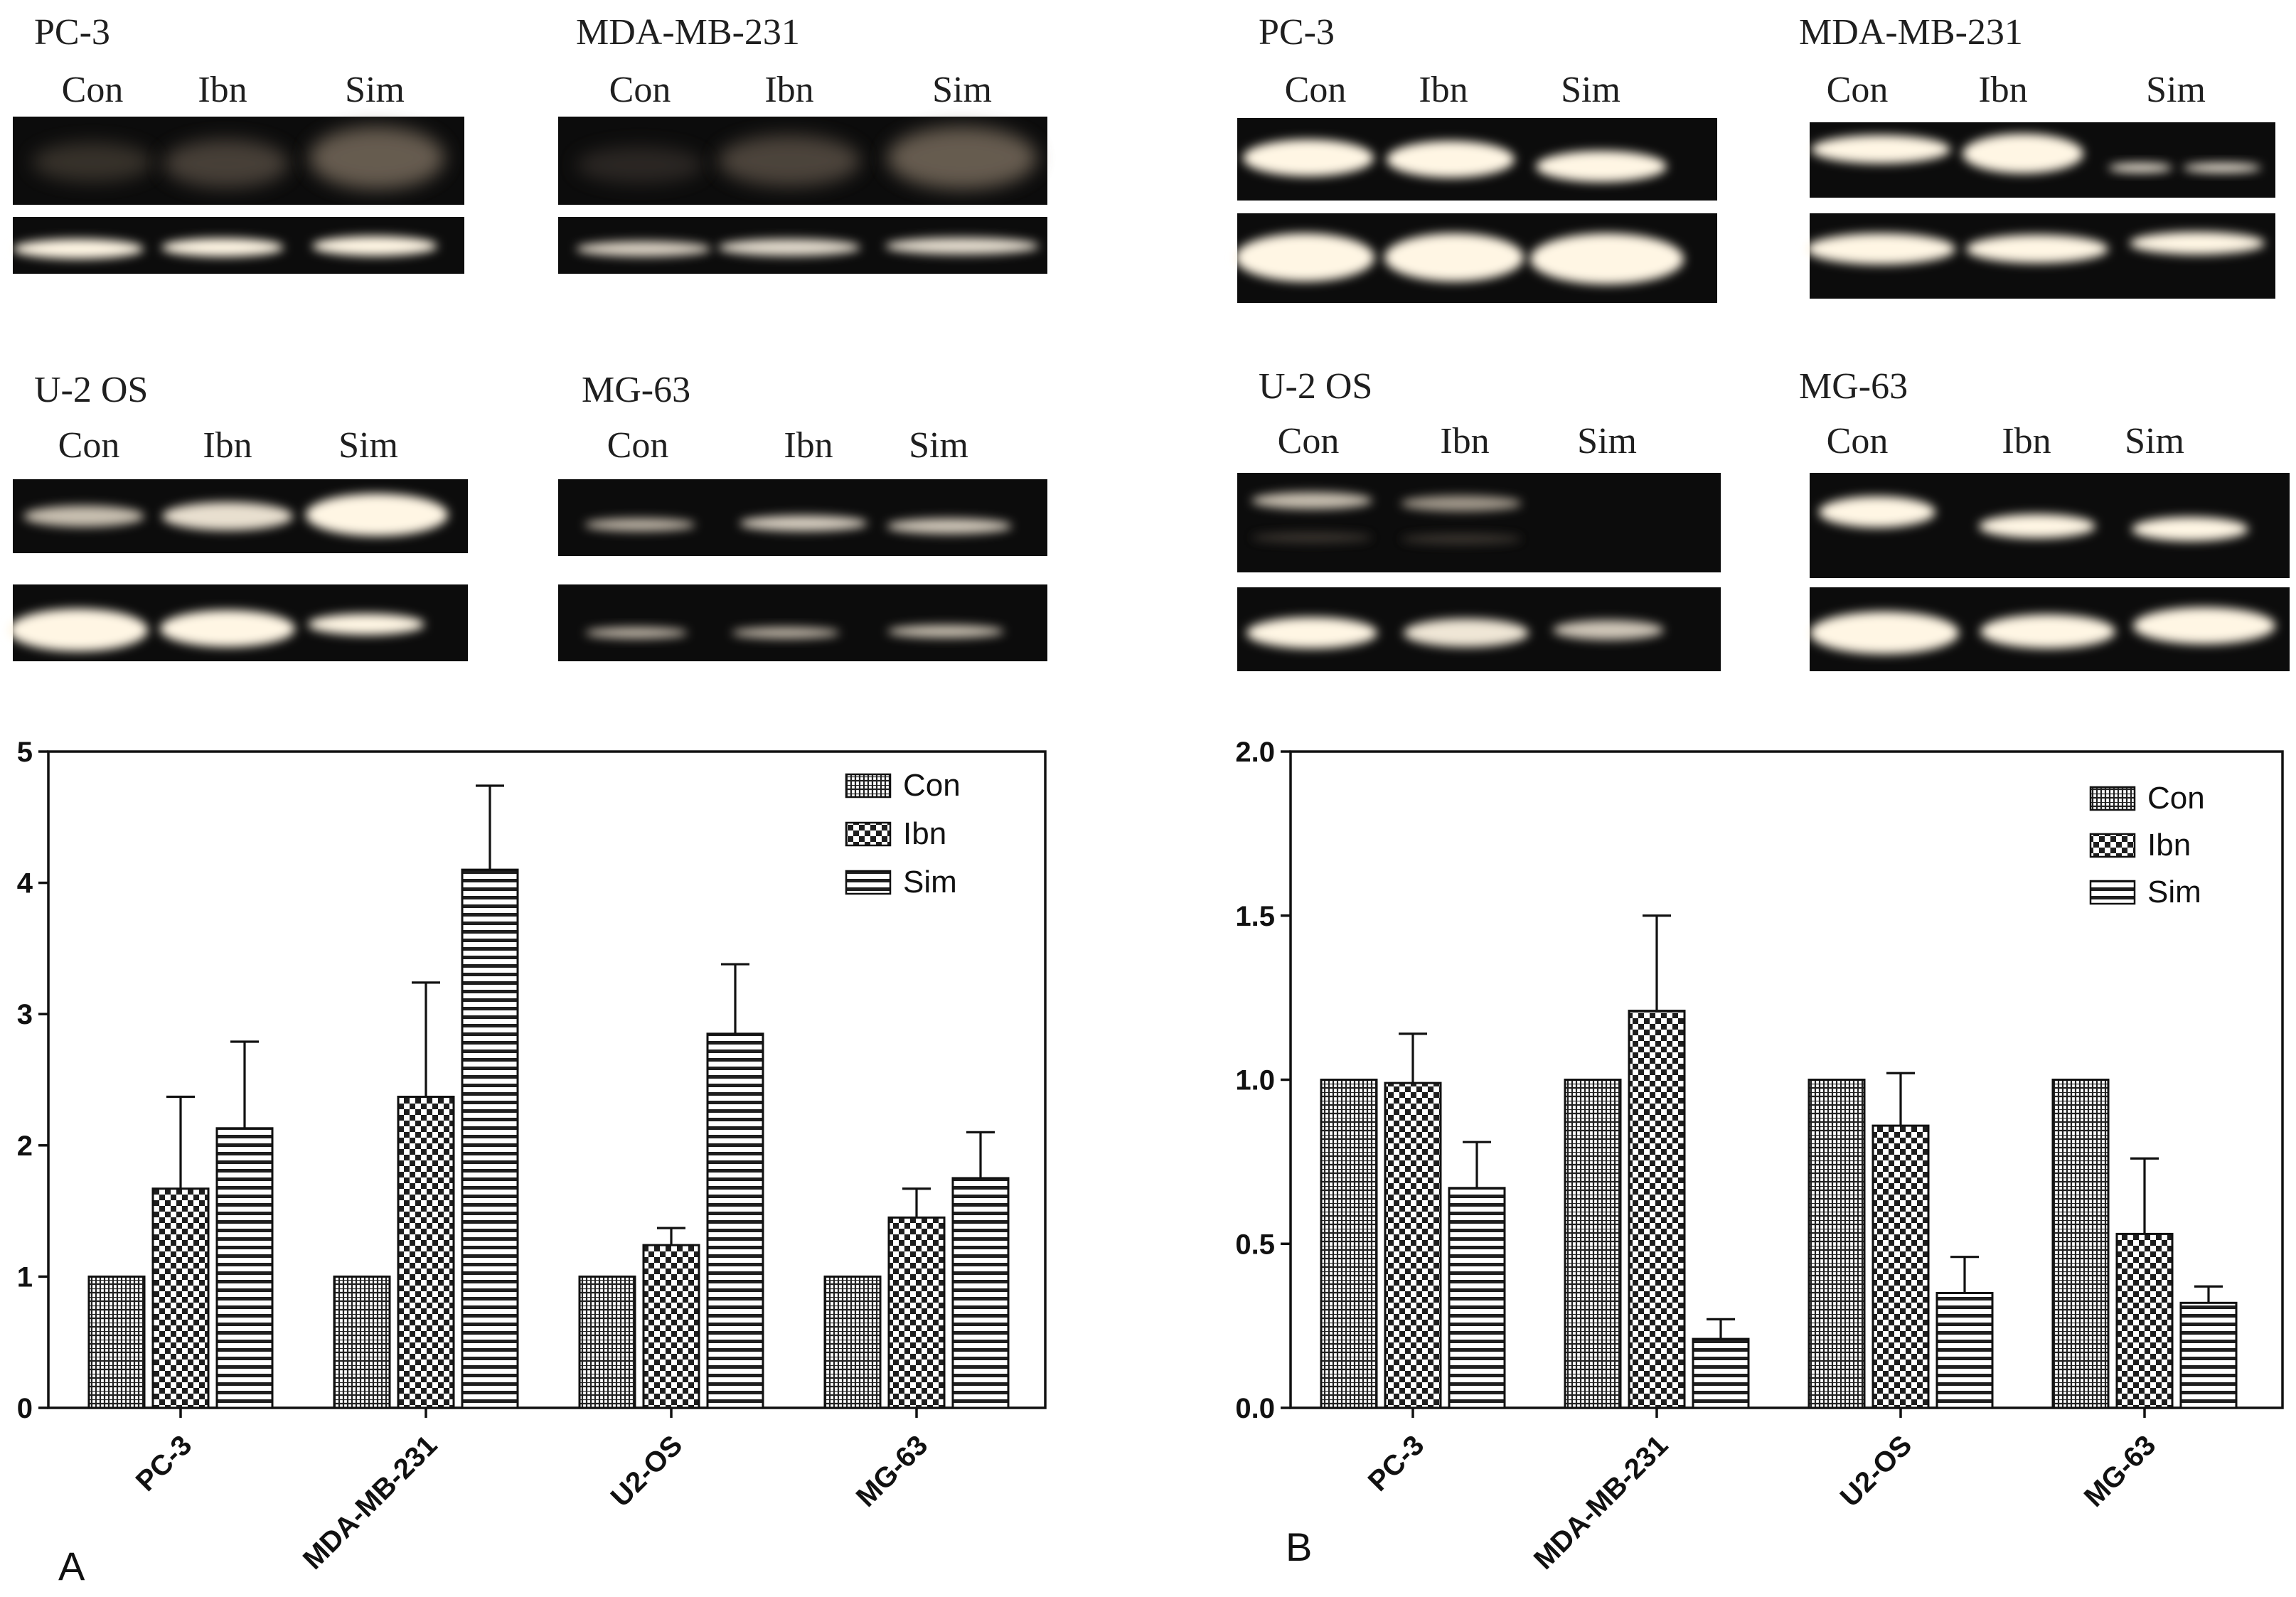 The width and height of the screenshot is (2296, 1597). Describe the element at coordinates (1853, 387) in the screenshot. I see `blot-cell-label: MG-63` at that location.